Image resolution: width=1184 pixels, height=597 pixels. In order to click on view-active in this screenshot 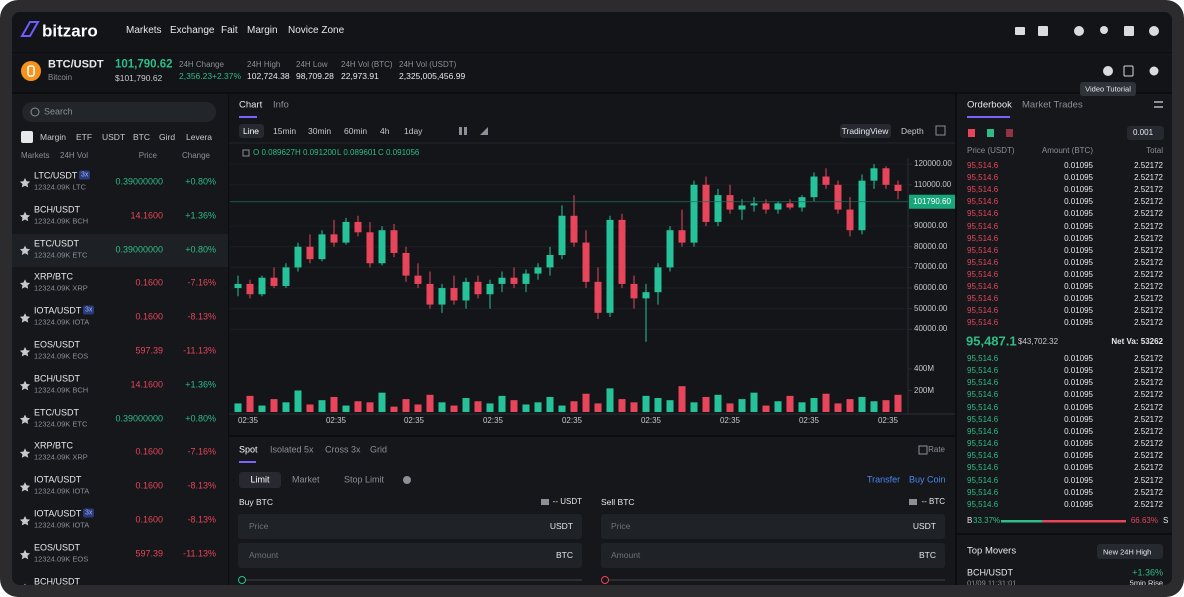, I will do `click(865, 131)`.